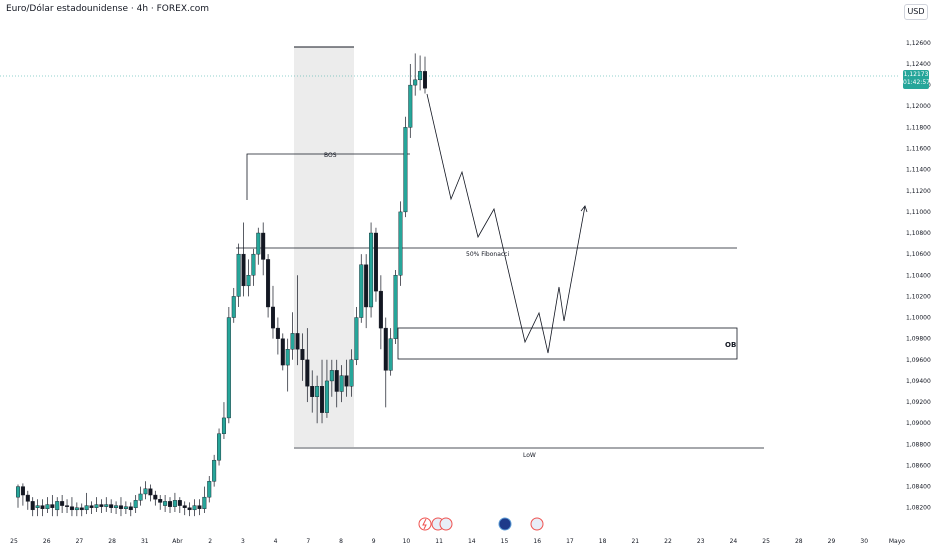 The width and height of the screenshot is (932, 550). What do you see at coordinates (529, 455) in the screenshot?
I see `low-label: LoW` at bounding box center [529, 455].